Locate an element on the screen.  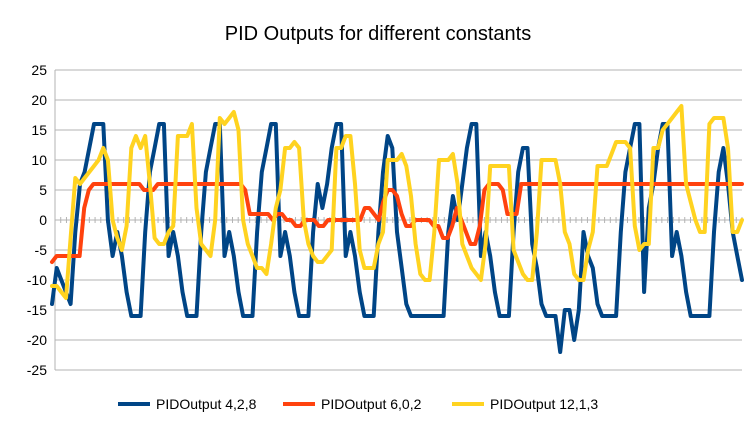
y-tick-label: 5 is located at coordinates (43, 190).